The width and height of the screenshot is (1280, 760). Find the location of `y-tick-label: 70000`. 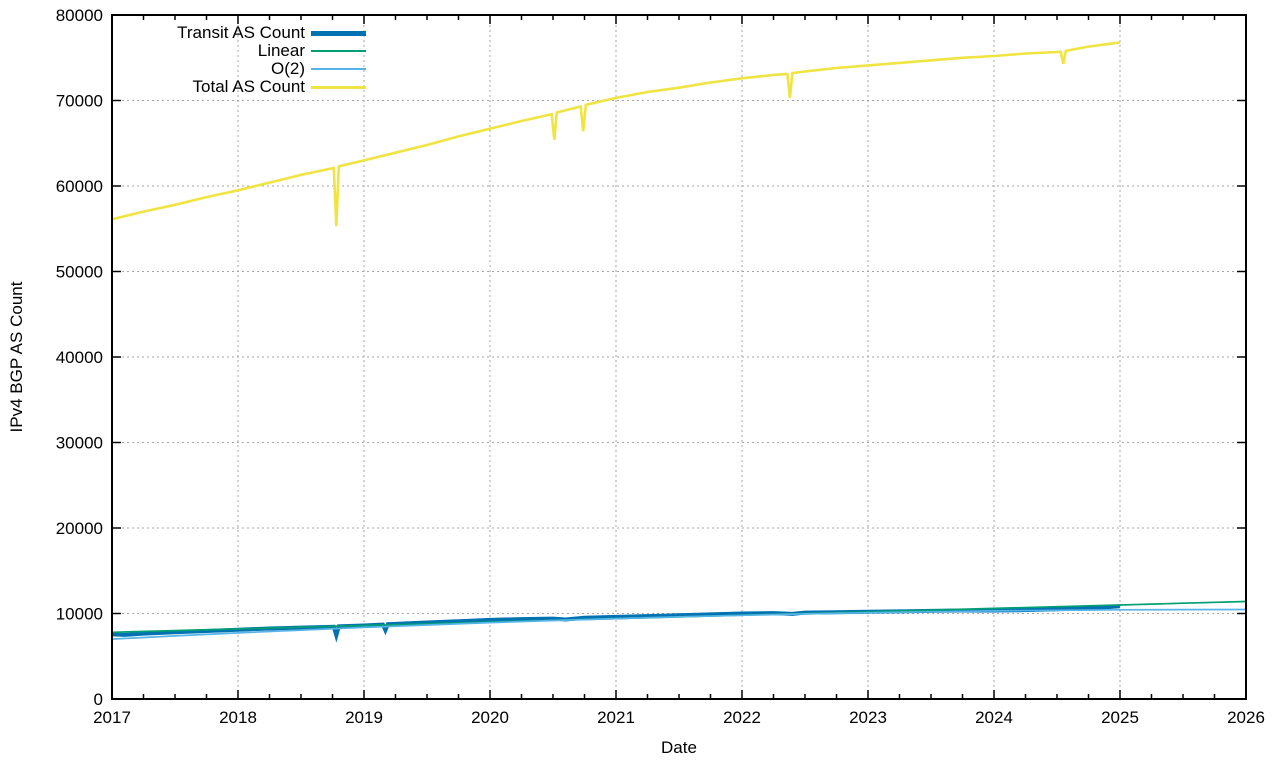

y-tick-label: 70000 is located at coordinates (79, 101).